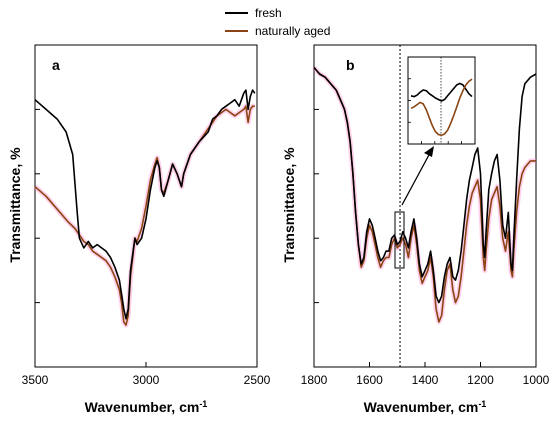  I want to click on panel-b-inset, so click(441, 100).